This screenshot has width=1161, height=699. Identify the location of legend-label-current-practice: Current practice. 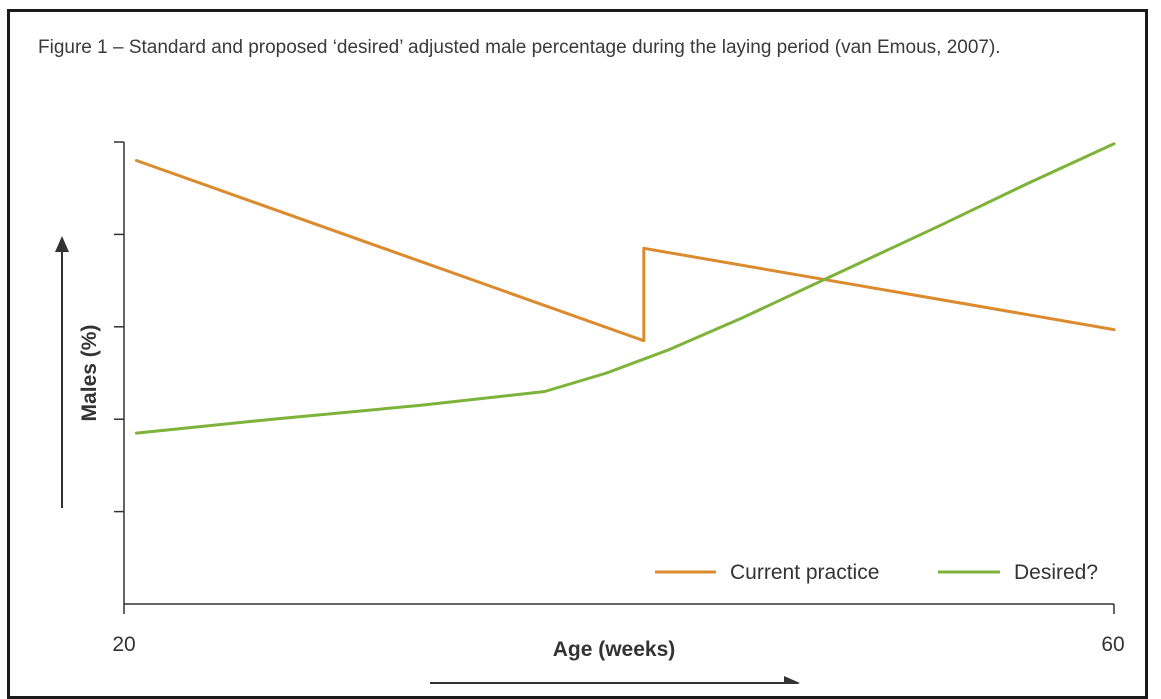
(804, 572).